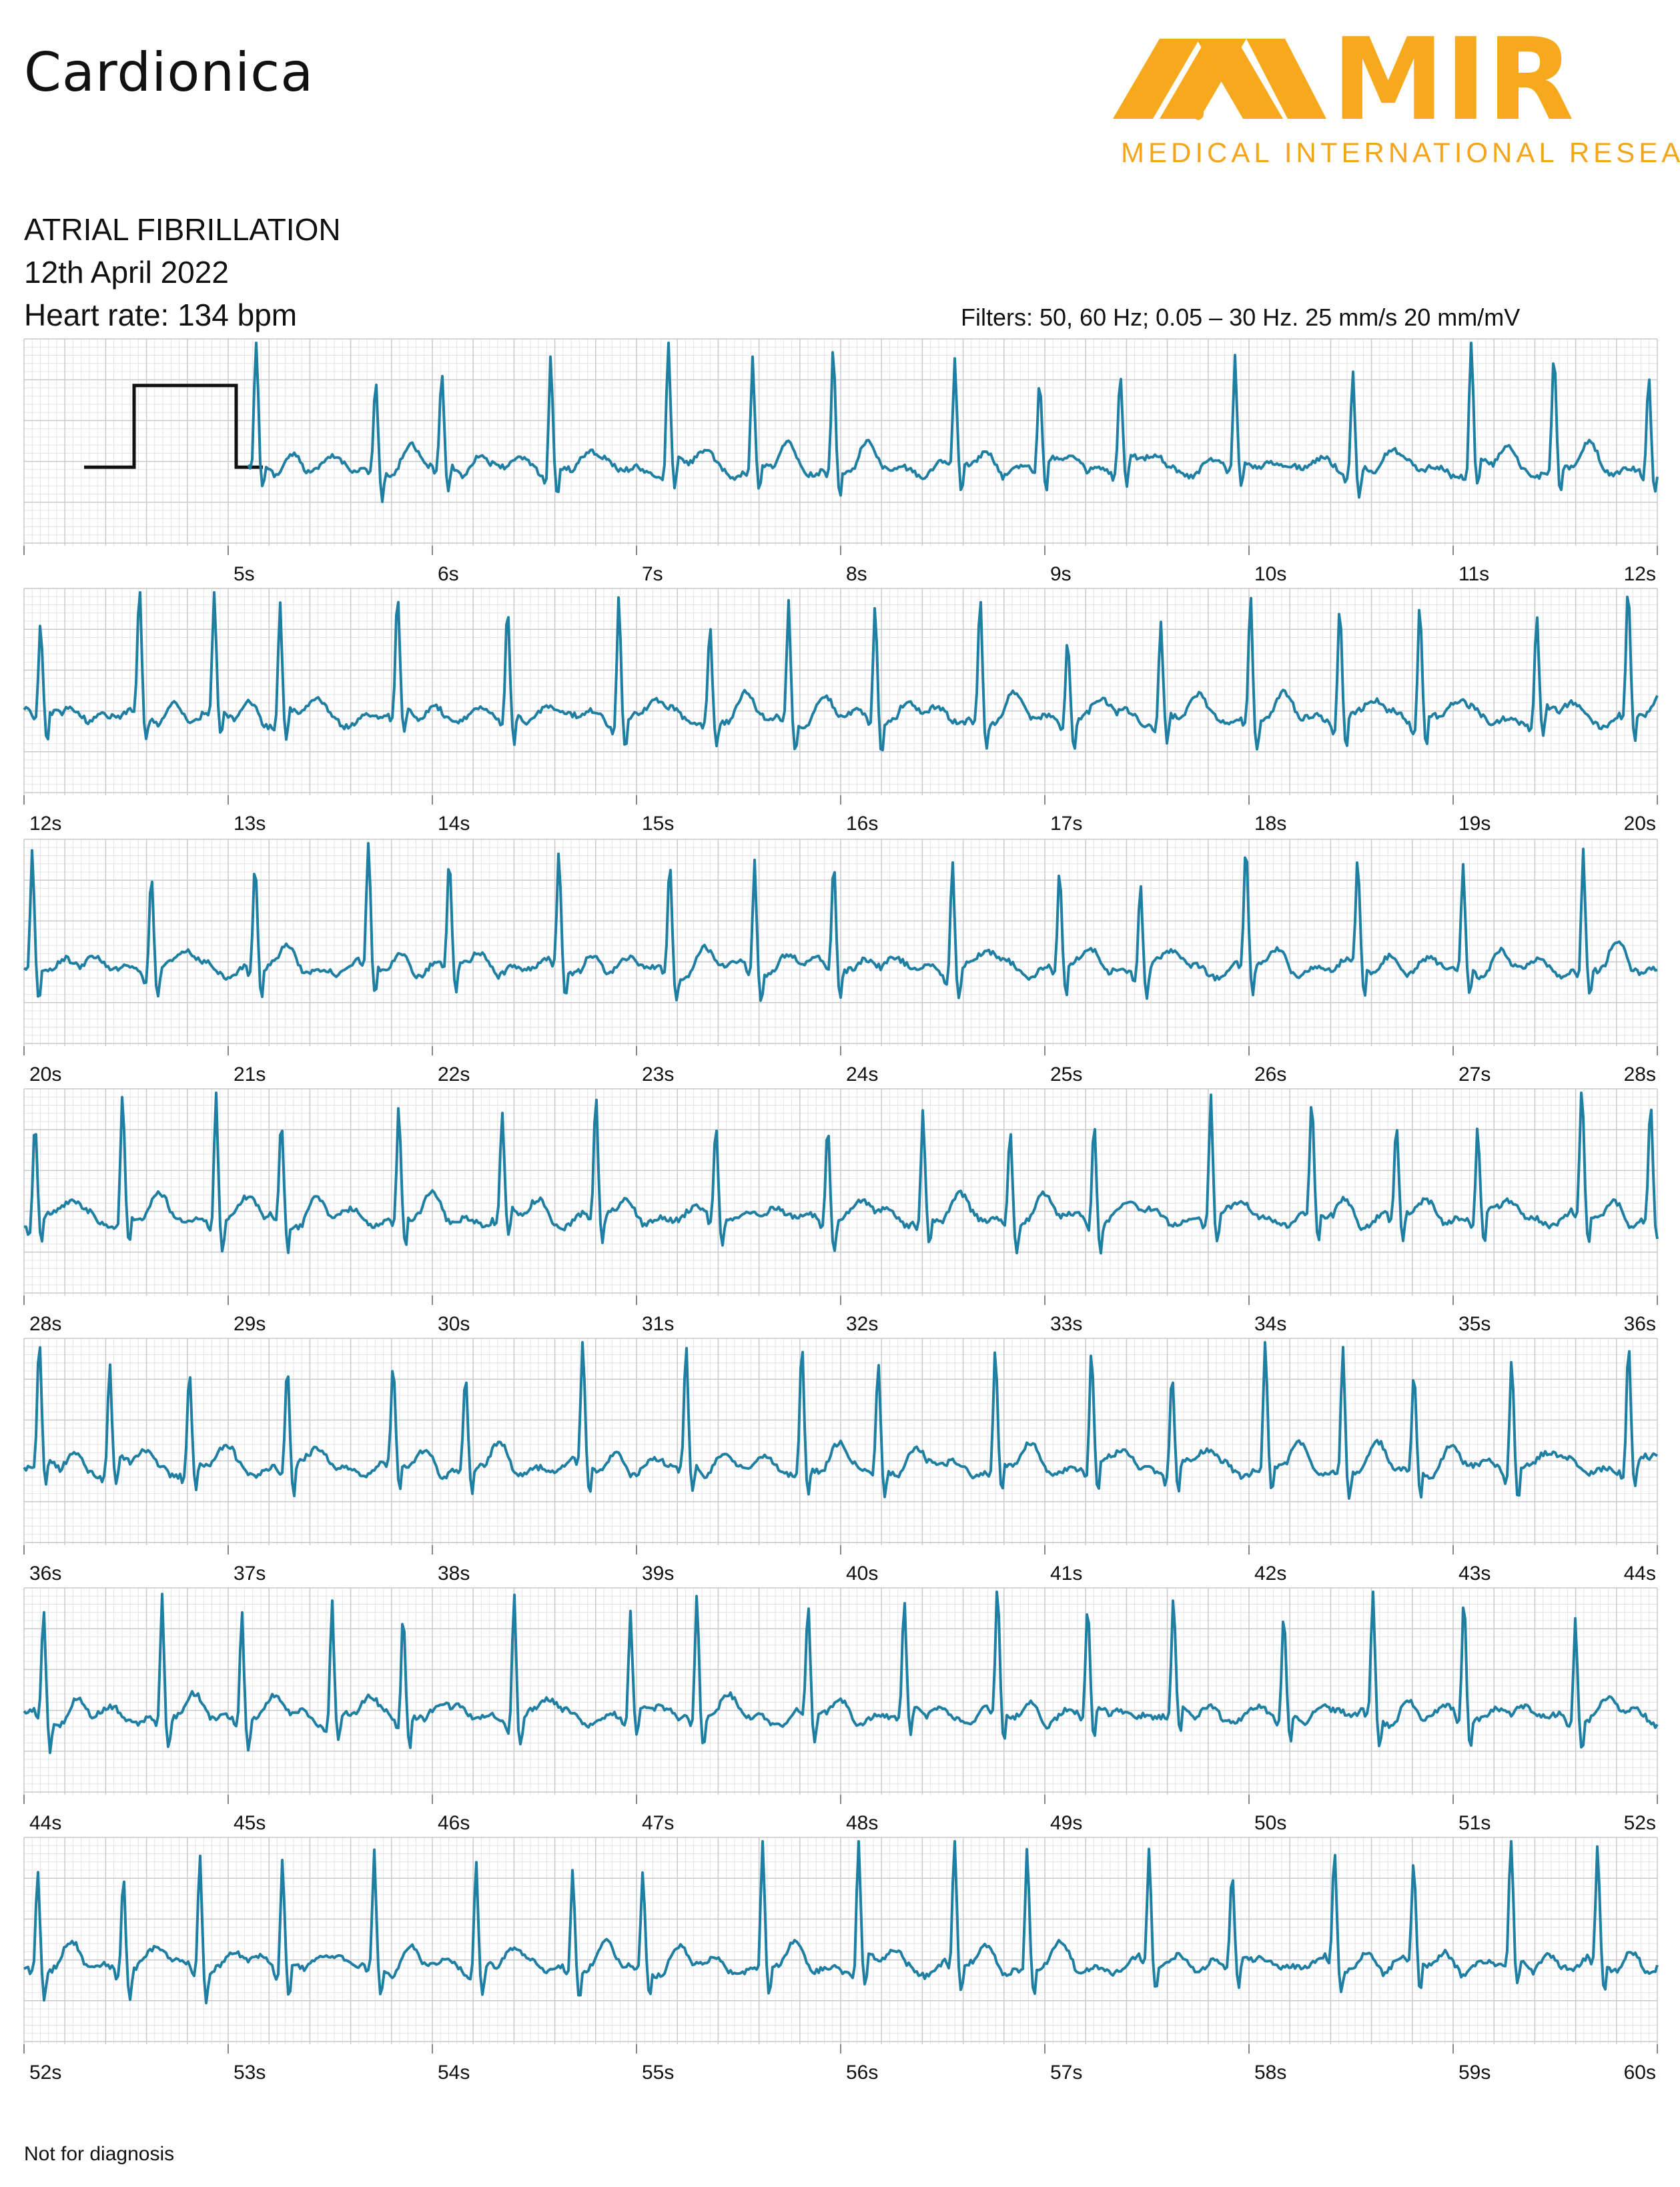 The width and height of the screenshot is (1680, 2187). I want to click on time-label: 19s, so click(1475, 824).